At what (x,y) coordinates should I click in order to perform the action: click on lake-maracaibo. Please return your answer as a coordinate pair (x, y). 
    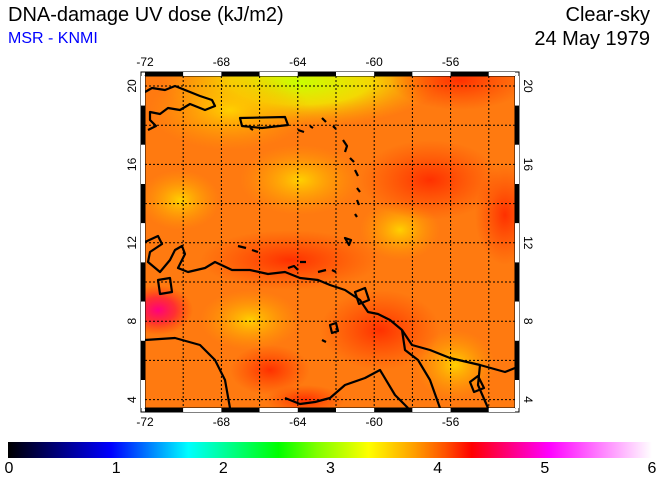
    Looking at the image, I should click on (165, 286).